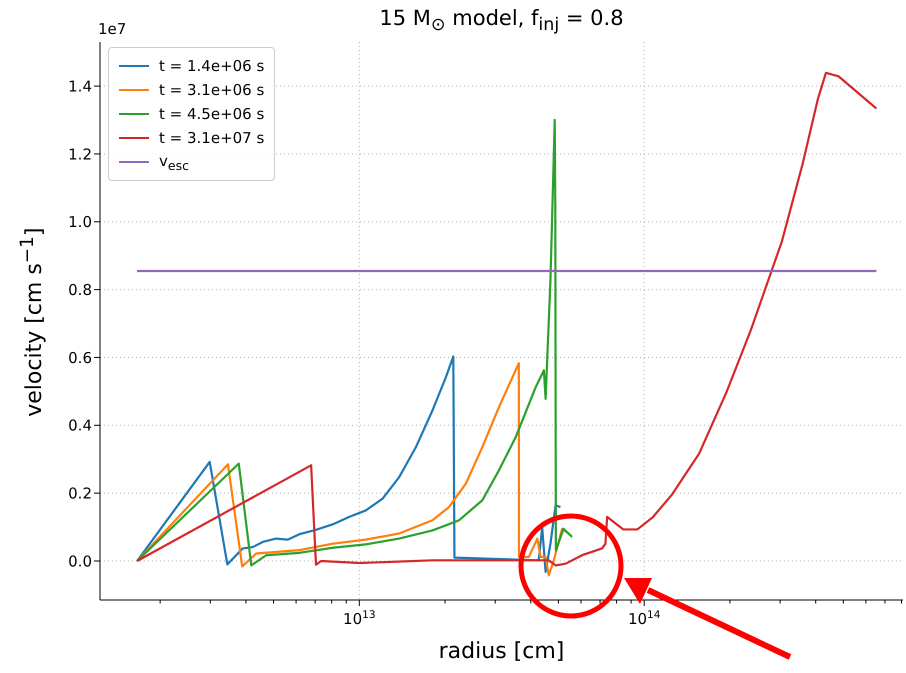 Image resolution: width=906 pixels, height=673 pixels. Describe the element at coordinates (502, 651) in the screenshot. I see `x-axis-title: radius [cm]` at that location.